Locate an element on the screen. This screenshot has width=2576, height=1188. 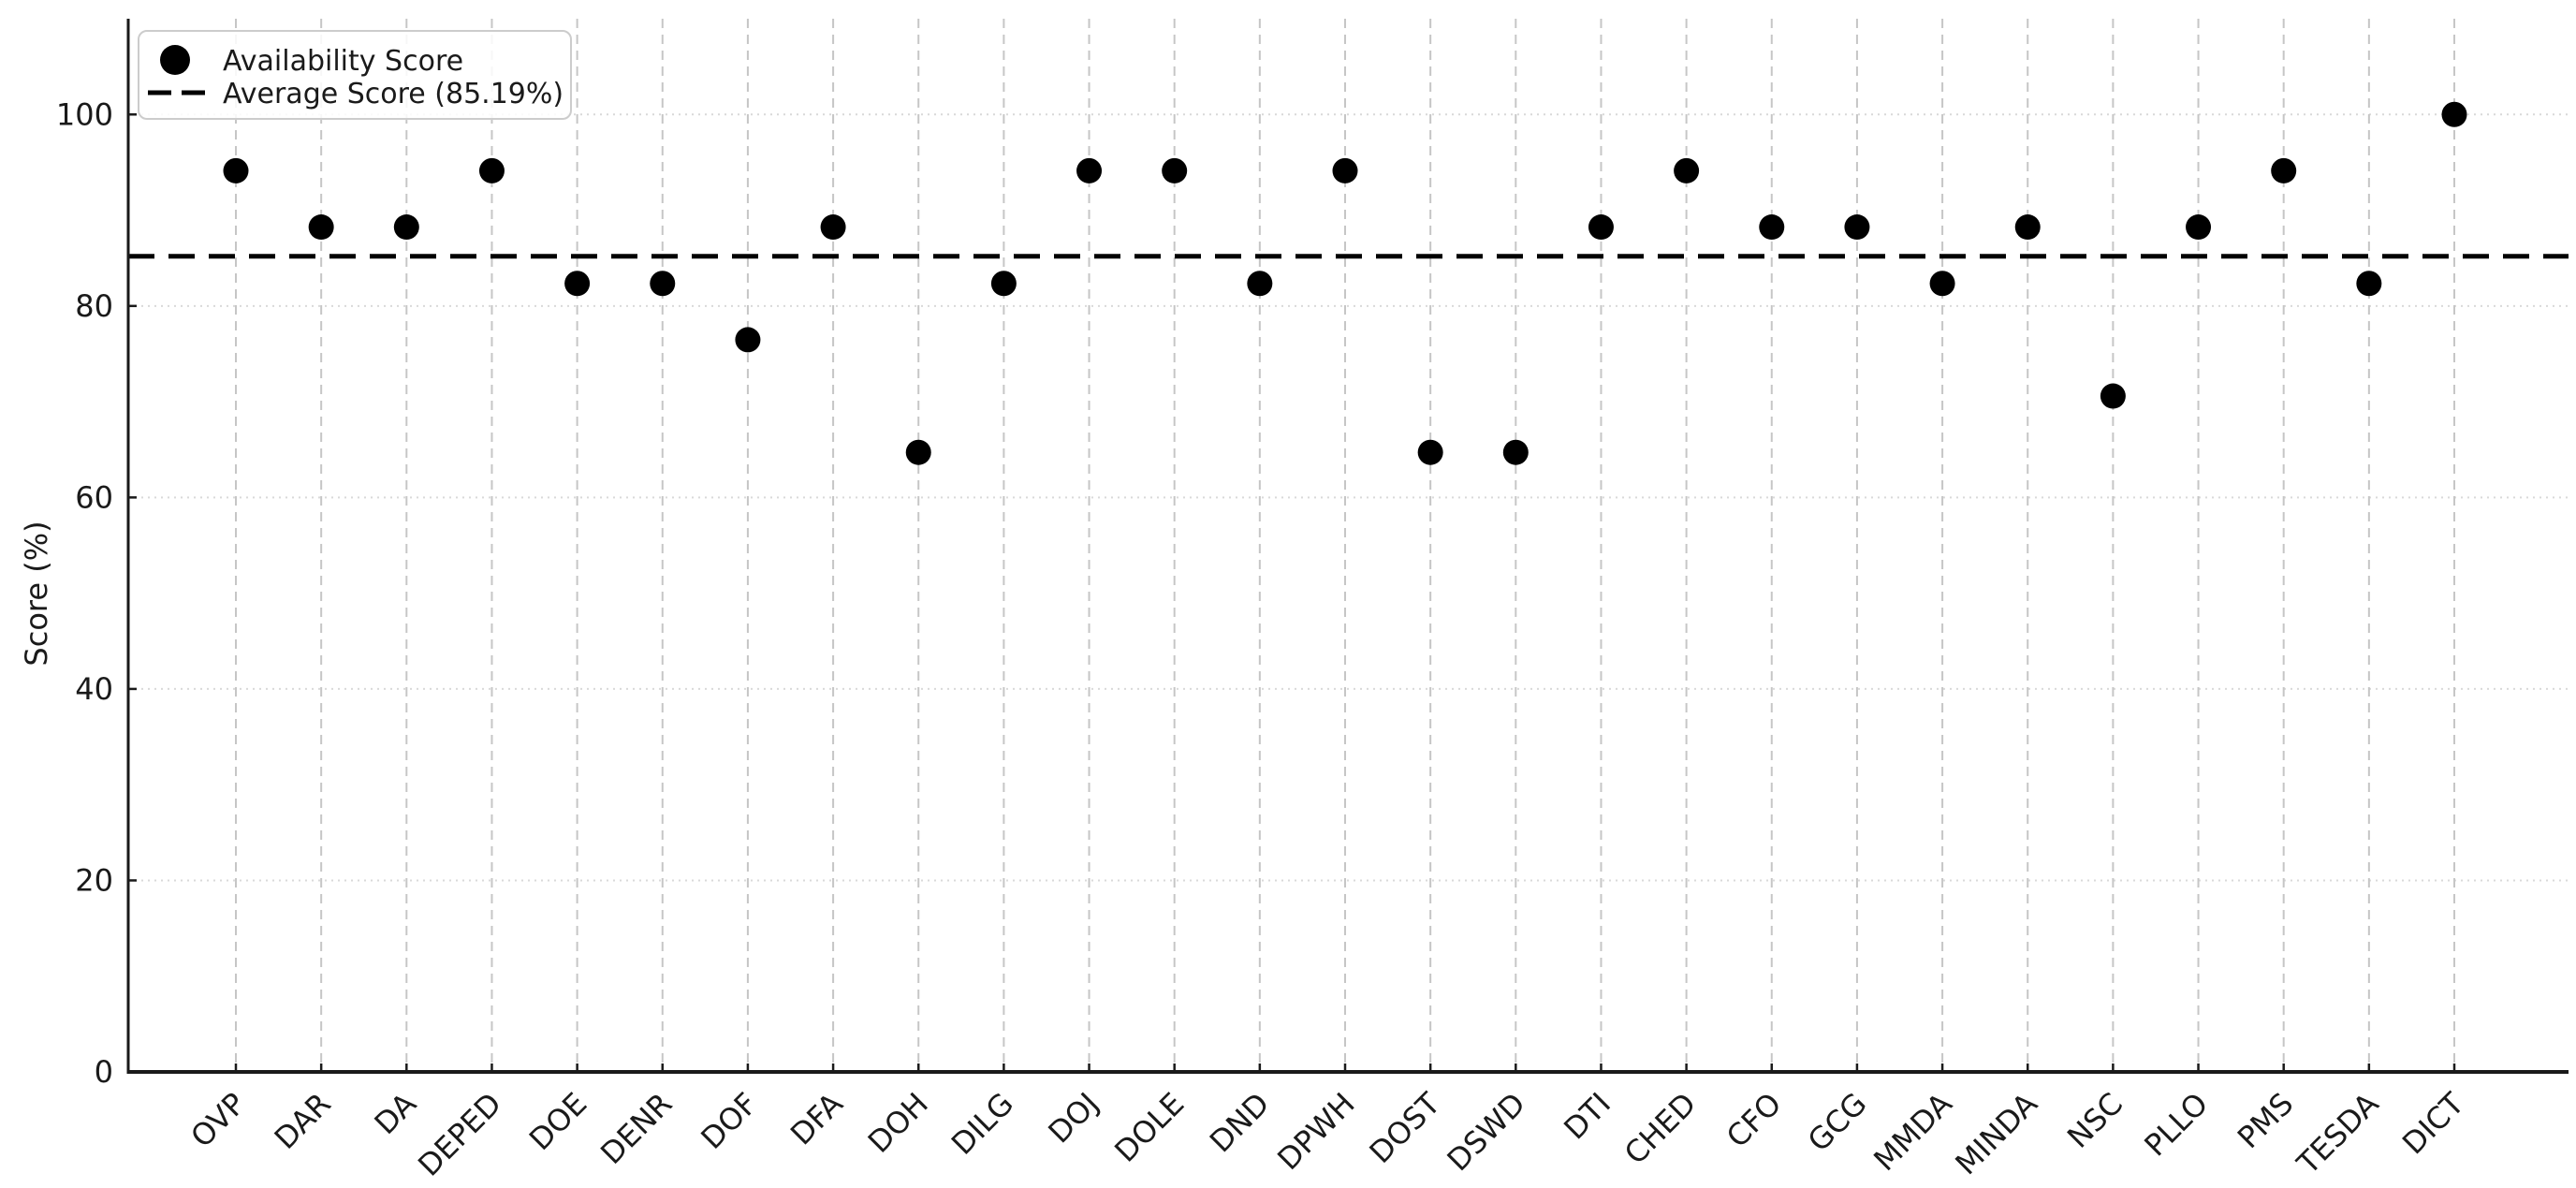
y-tick-label: 20 is located at coordinates (94, 880).